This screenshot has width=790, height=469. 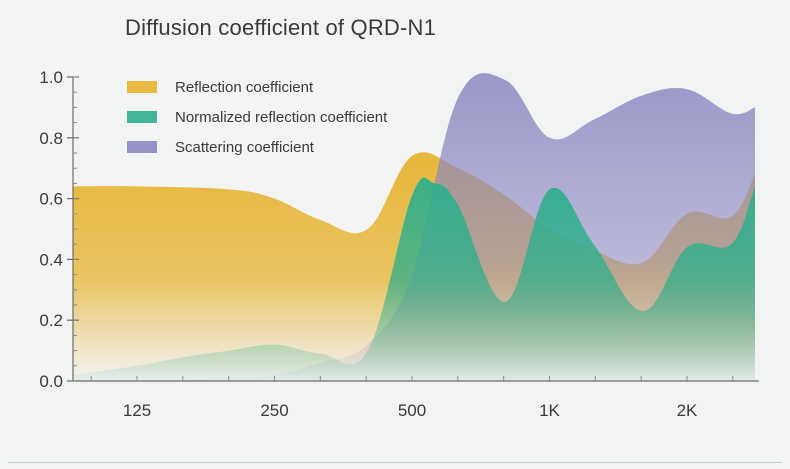 I want to click on legend-label: Reflection coefficient, so click(x=244, y=87).